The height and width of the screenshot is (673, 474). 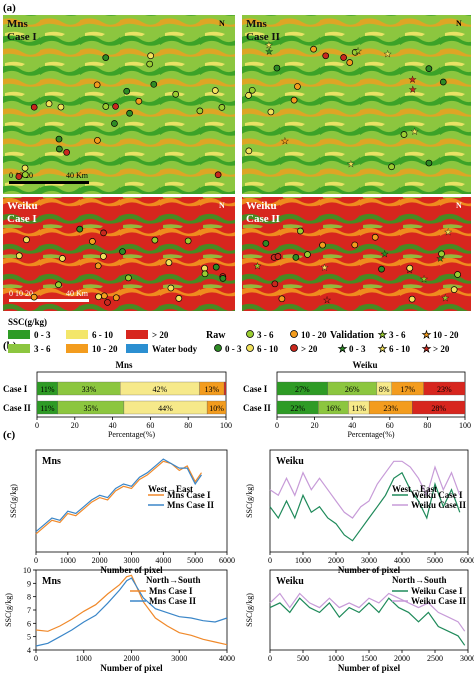 What do you see at coordinates (29, 623) in the screenshot?
I see `line-y-tick-label: 6` at bounding box center [29, 623].